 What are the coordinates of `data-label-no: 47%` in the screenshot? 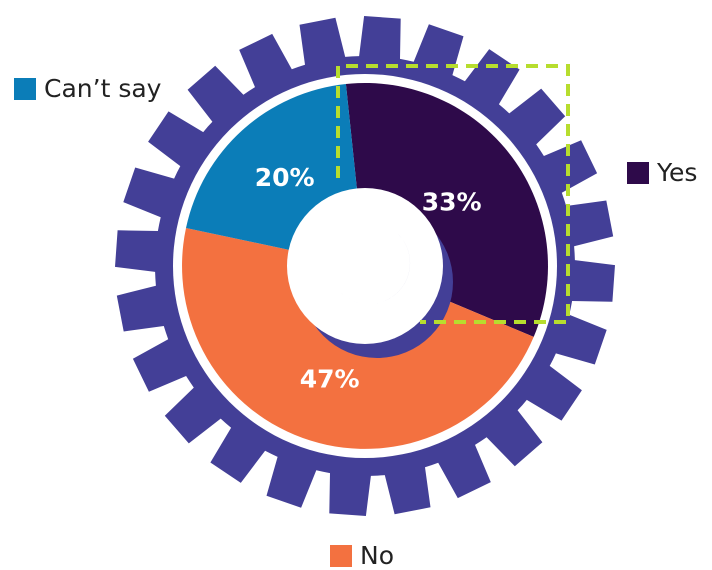 It's located at (330, 379).